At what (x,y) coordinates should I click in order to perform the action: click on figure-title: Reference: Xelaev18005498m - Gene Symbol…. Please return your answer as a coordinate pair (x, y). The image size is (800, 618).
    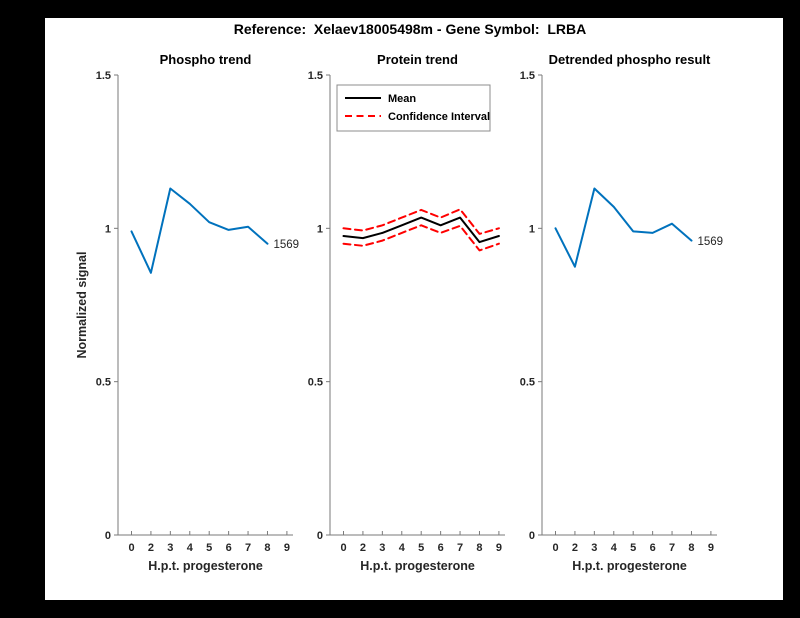
    Looking at the image, I should click on (410, 29).